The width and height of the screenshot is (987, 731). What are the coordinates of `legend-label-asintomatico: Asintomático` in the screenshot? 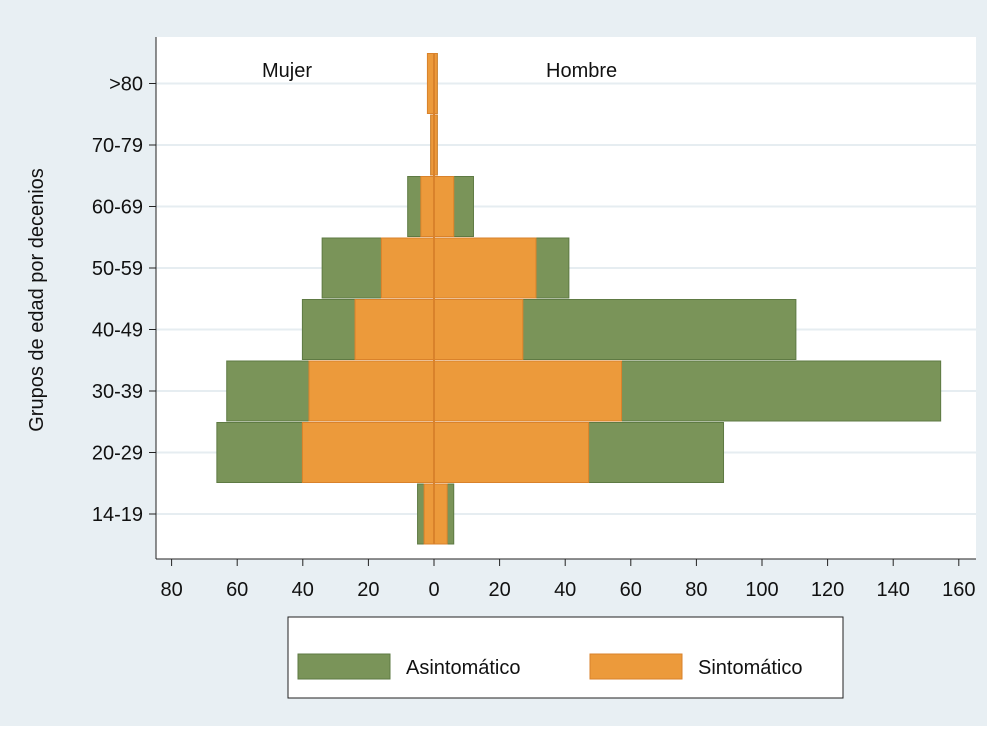 It's located at (463, 668).